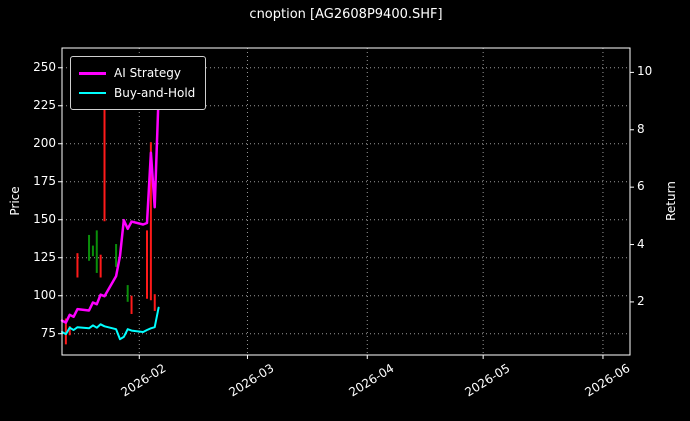 This screenshot has width=690, height=421. Describe the element at coordinates (641, 243) in the screenshot. I see `y-tick-label-right: 4` at that location.